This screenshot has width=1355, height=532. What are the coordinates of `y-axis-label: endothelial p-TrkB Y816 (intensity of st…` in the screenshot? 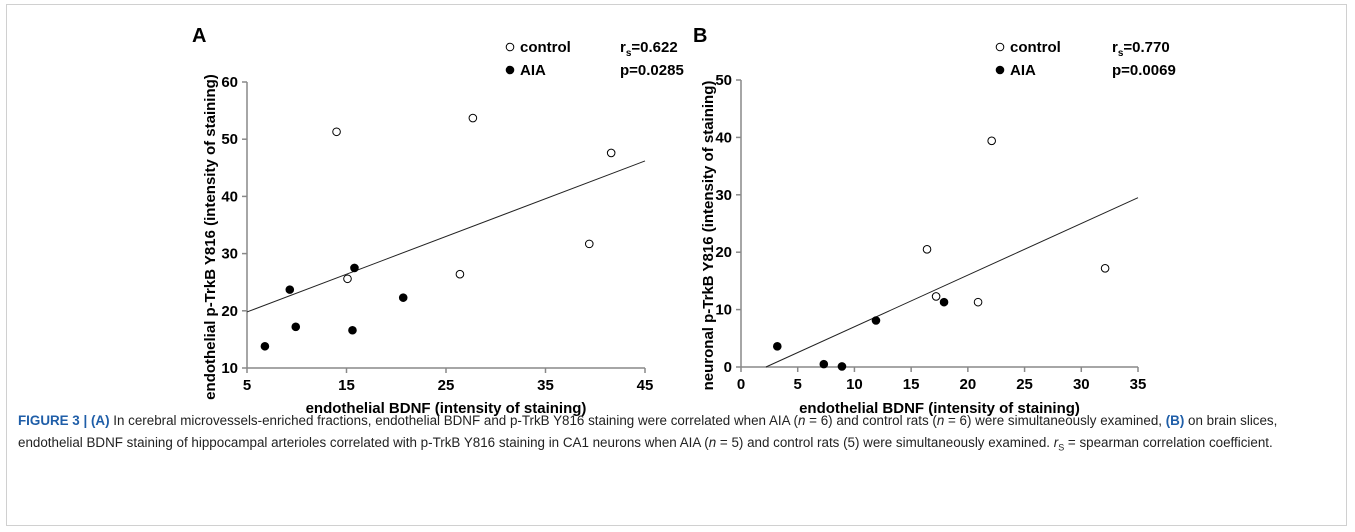 It's located at (210, 237).